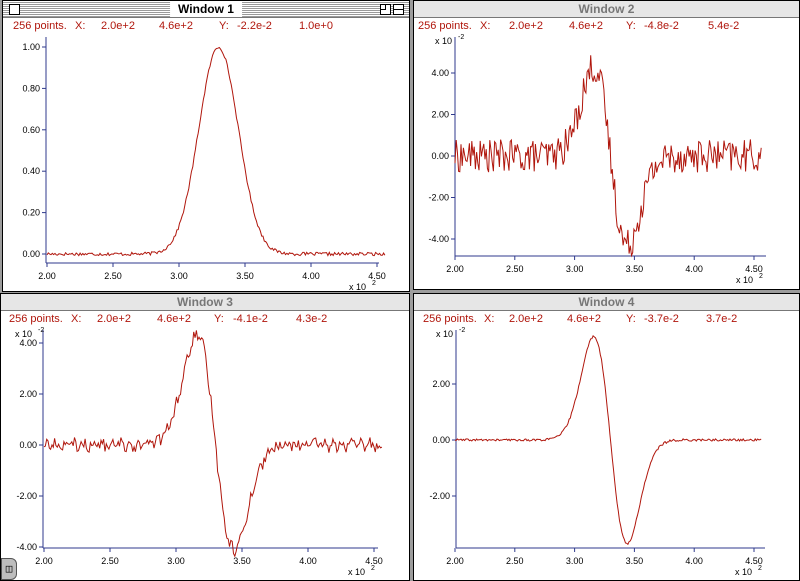 Image resolution: width=800 pixels, height=581 pixels. What do you see at coordinates (661, 319) in the screenshot?
I see `y-min: -3.7e-2` at bounding box center [661, 319].